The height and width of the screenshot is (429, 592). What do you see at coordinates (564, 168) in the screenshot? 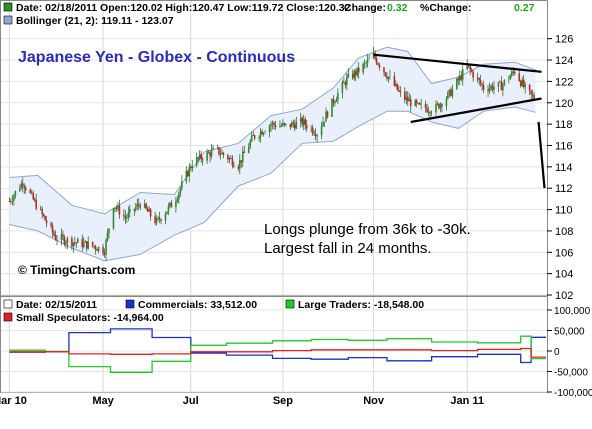
I see `price-y-tick-label: 114` at bounding box center [564, 168].